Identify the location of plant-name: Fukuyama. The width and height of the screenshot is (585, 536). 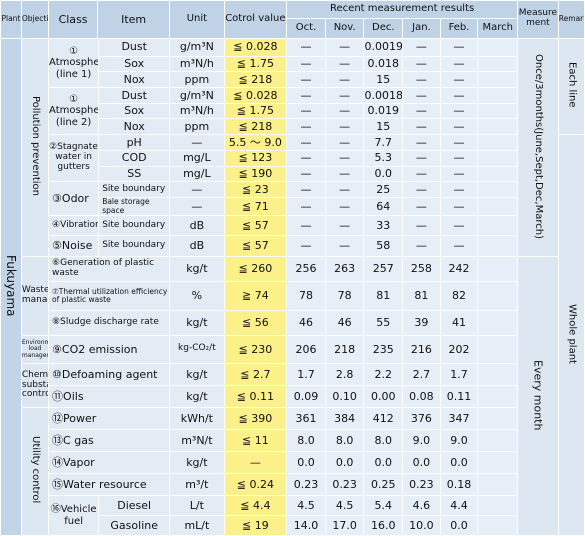
(11, 286).